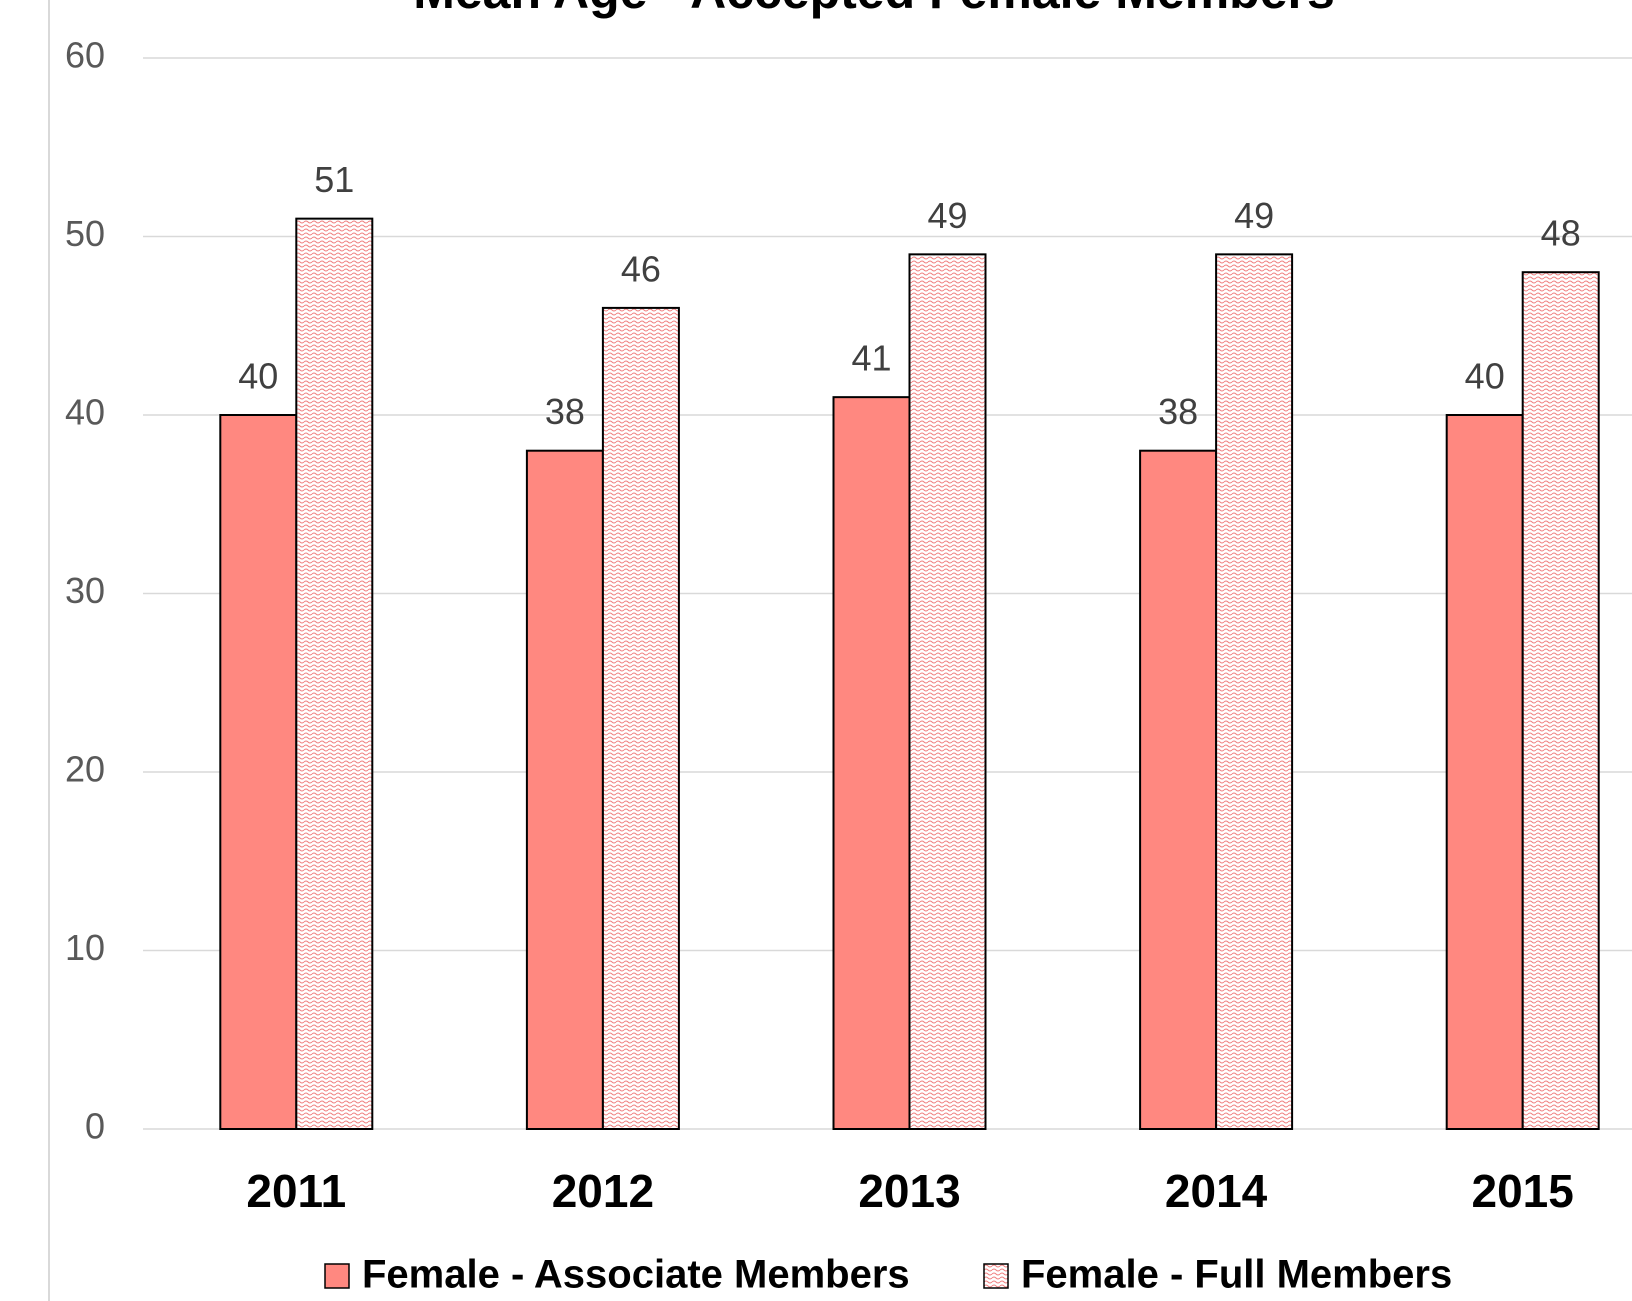 Image resolution: width=1632 pixels, height=1301 pixels. I want to click on y-tick-label: 60, so click(85, 55).